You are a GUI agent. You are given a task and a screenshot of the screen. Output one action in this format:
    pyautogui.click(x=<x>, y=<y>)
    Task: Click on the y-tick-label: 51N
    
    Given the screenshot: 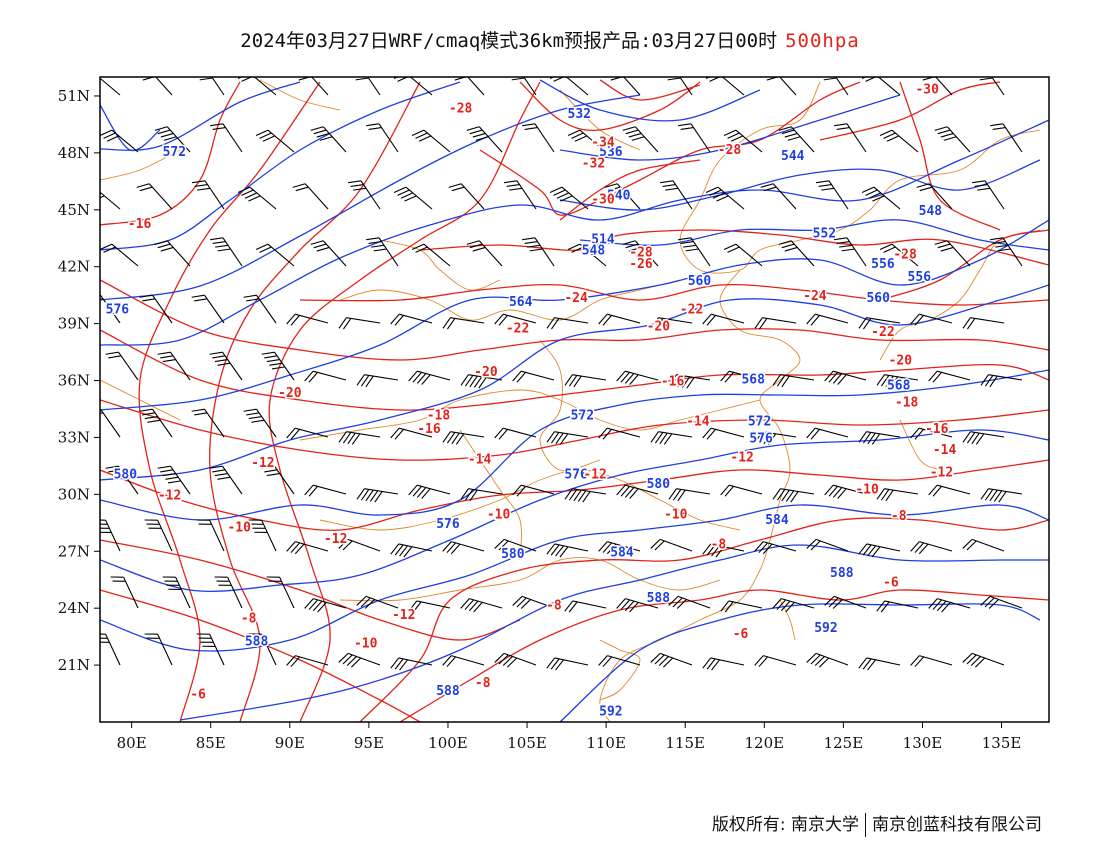 What is the action you would take?
    pyautogui.click(x=74, y=96)
    